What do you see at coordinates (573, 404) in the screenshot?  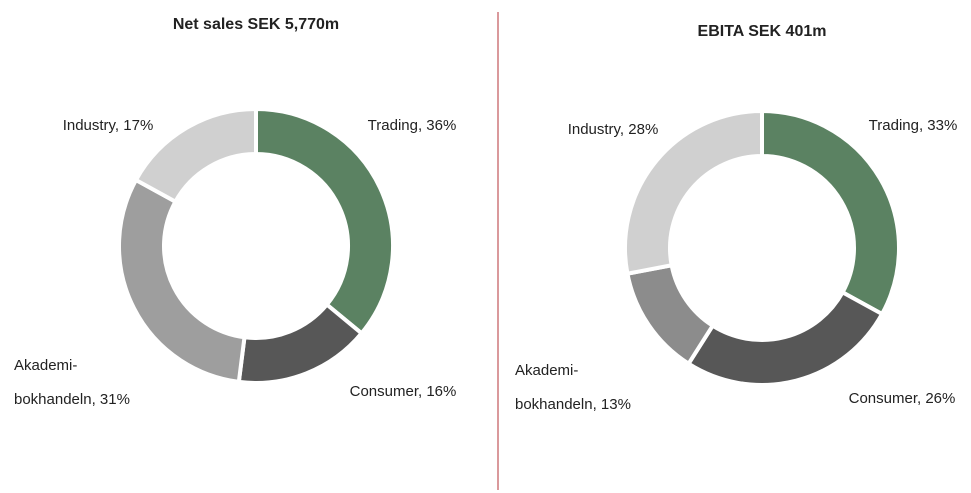 I see `label-line: bokhandeln, 13%` at bounding box center [573, 404].